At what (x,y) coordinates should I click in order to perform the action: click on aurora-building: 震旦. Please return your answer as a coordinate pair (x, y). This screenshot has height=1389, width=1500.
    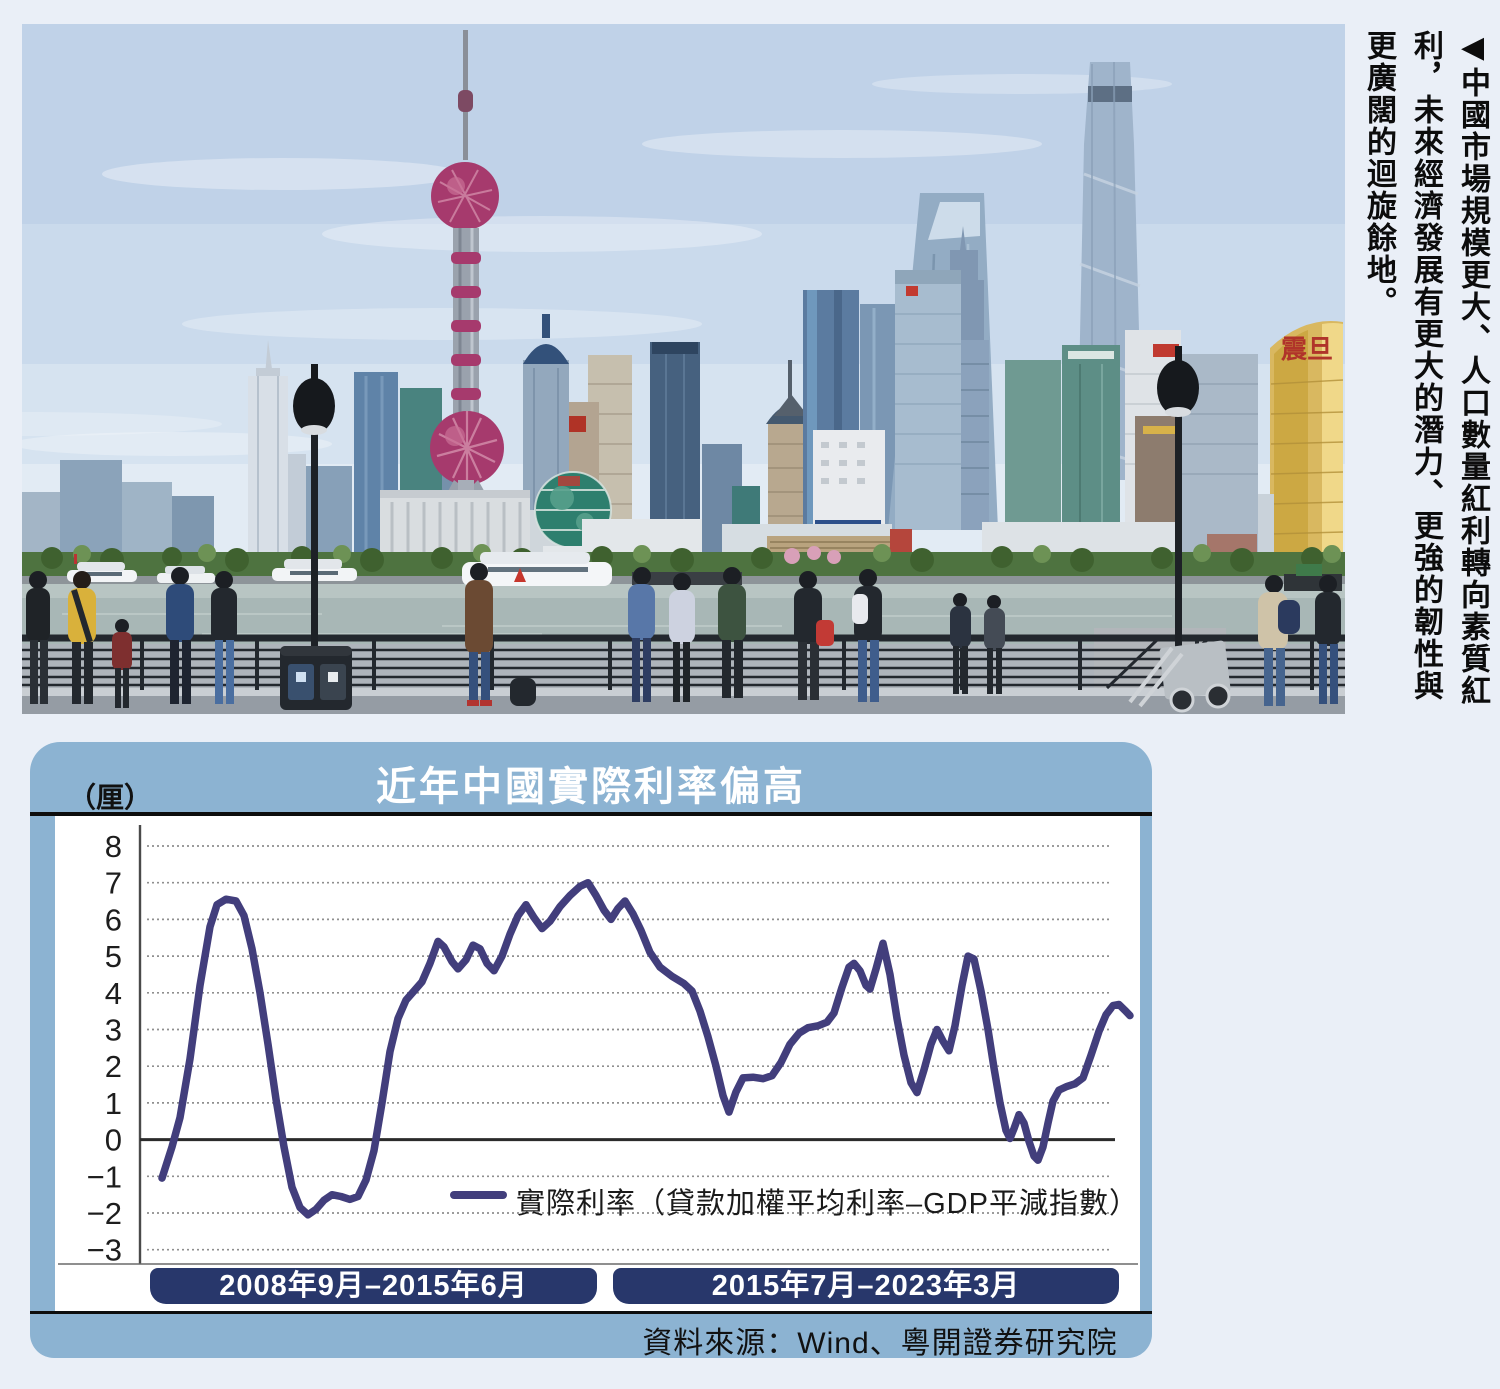
    Looking at the image, I should click on (1307, 439).